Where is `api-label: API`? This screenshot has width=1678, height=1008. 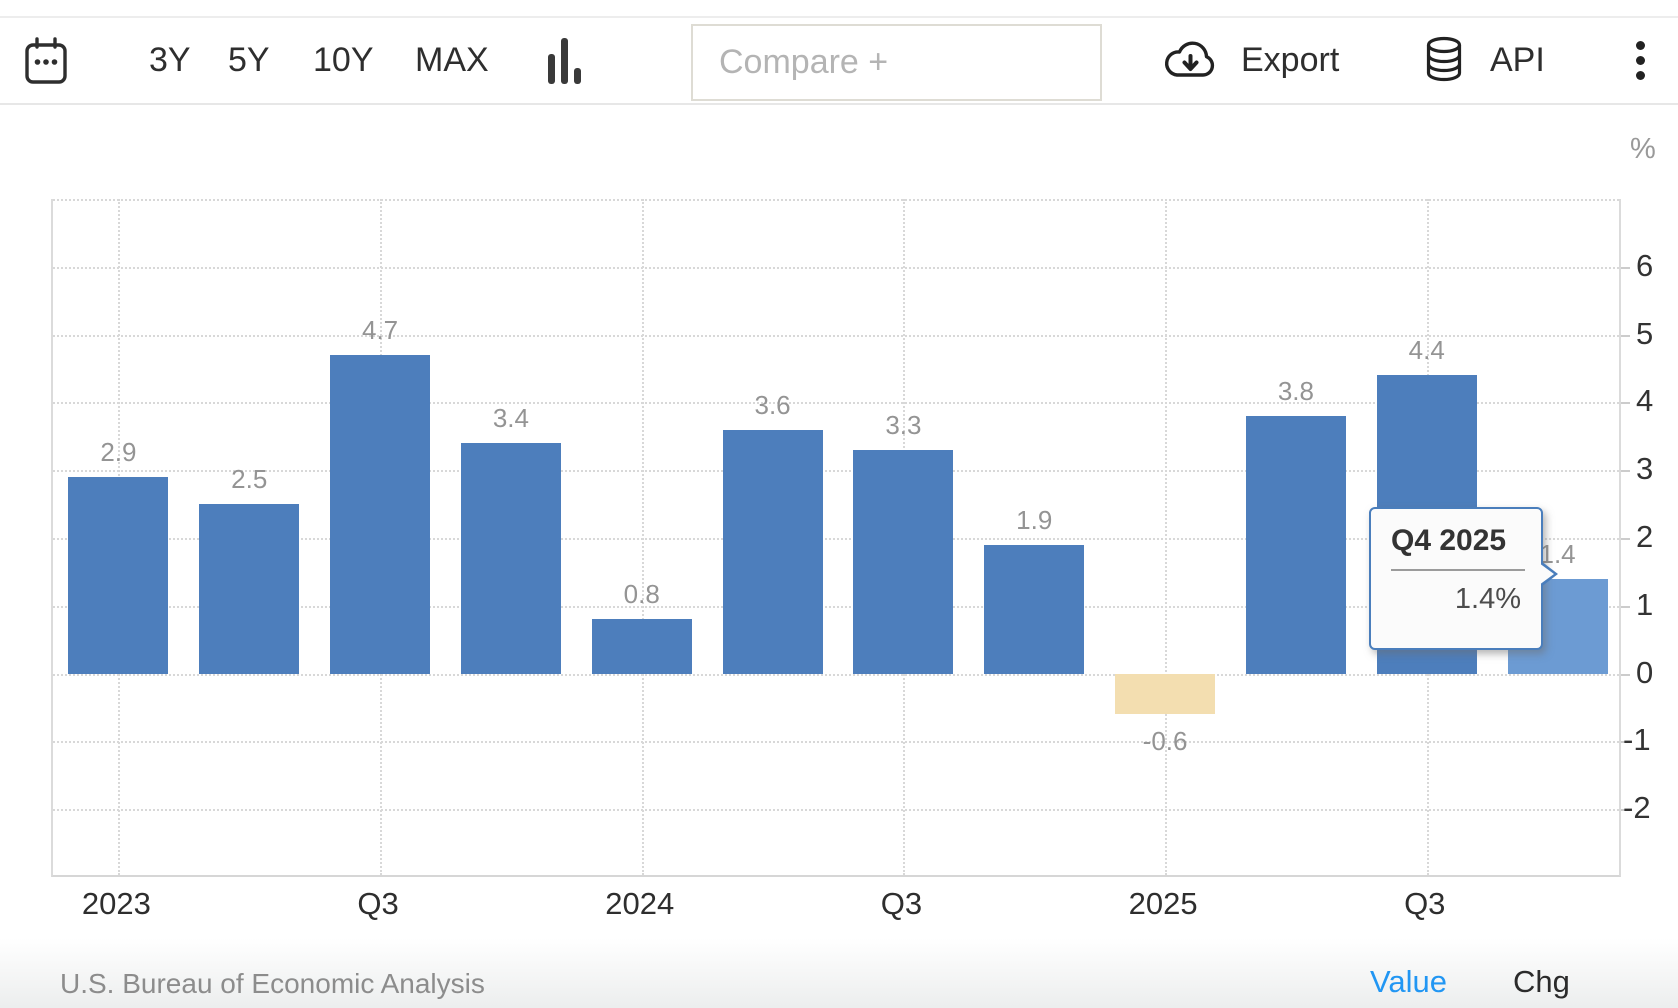 api-label: API is located at coordinates (1517, 60).